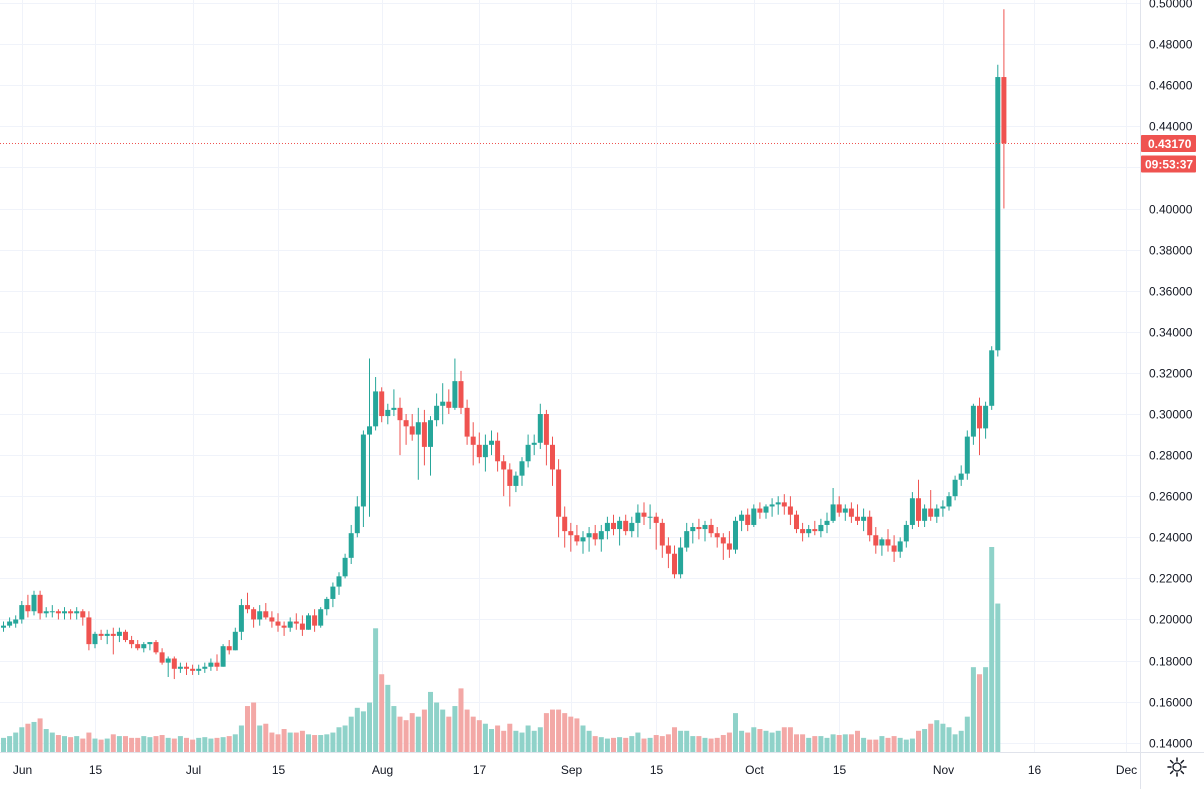  What do you see at coordinates (1171, 415) in the screenshot?
I see `y-tick-label: 0.30000` at bounding box center [1171, 415].